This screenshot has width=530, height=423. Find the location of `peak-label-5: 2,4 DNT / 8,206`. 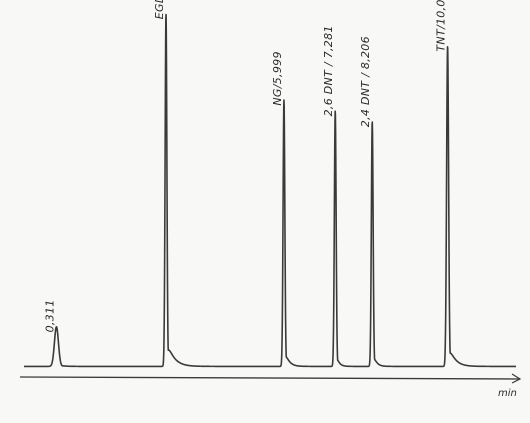

peak-label-5: 2,4 DNT / 8,206 is located at coordinates (365, 81).